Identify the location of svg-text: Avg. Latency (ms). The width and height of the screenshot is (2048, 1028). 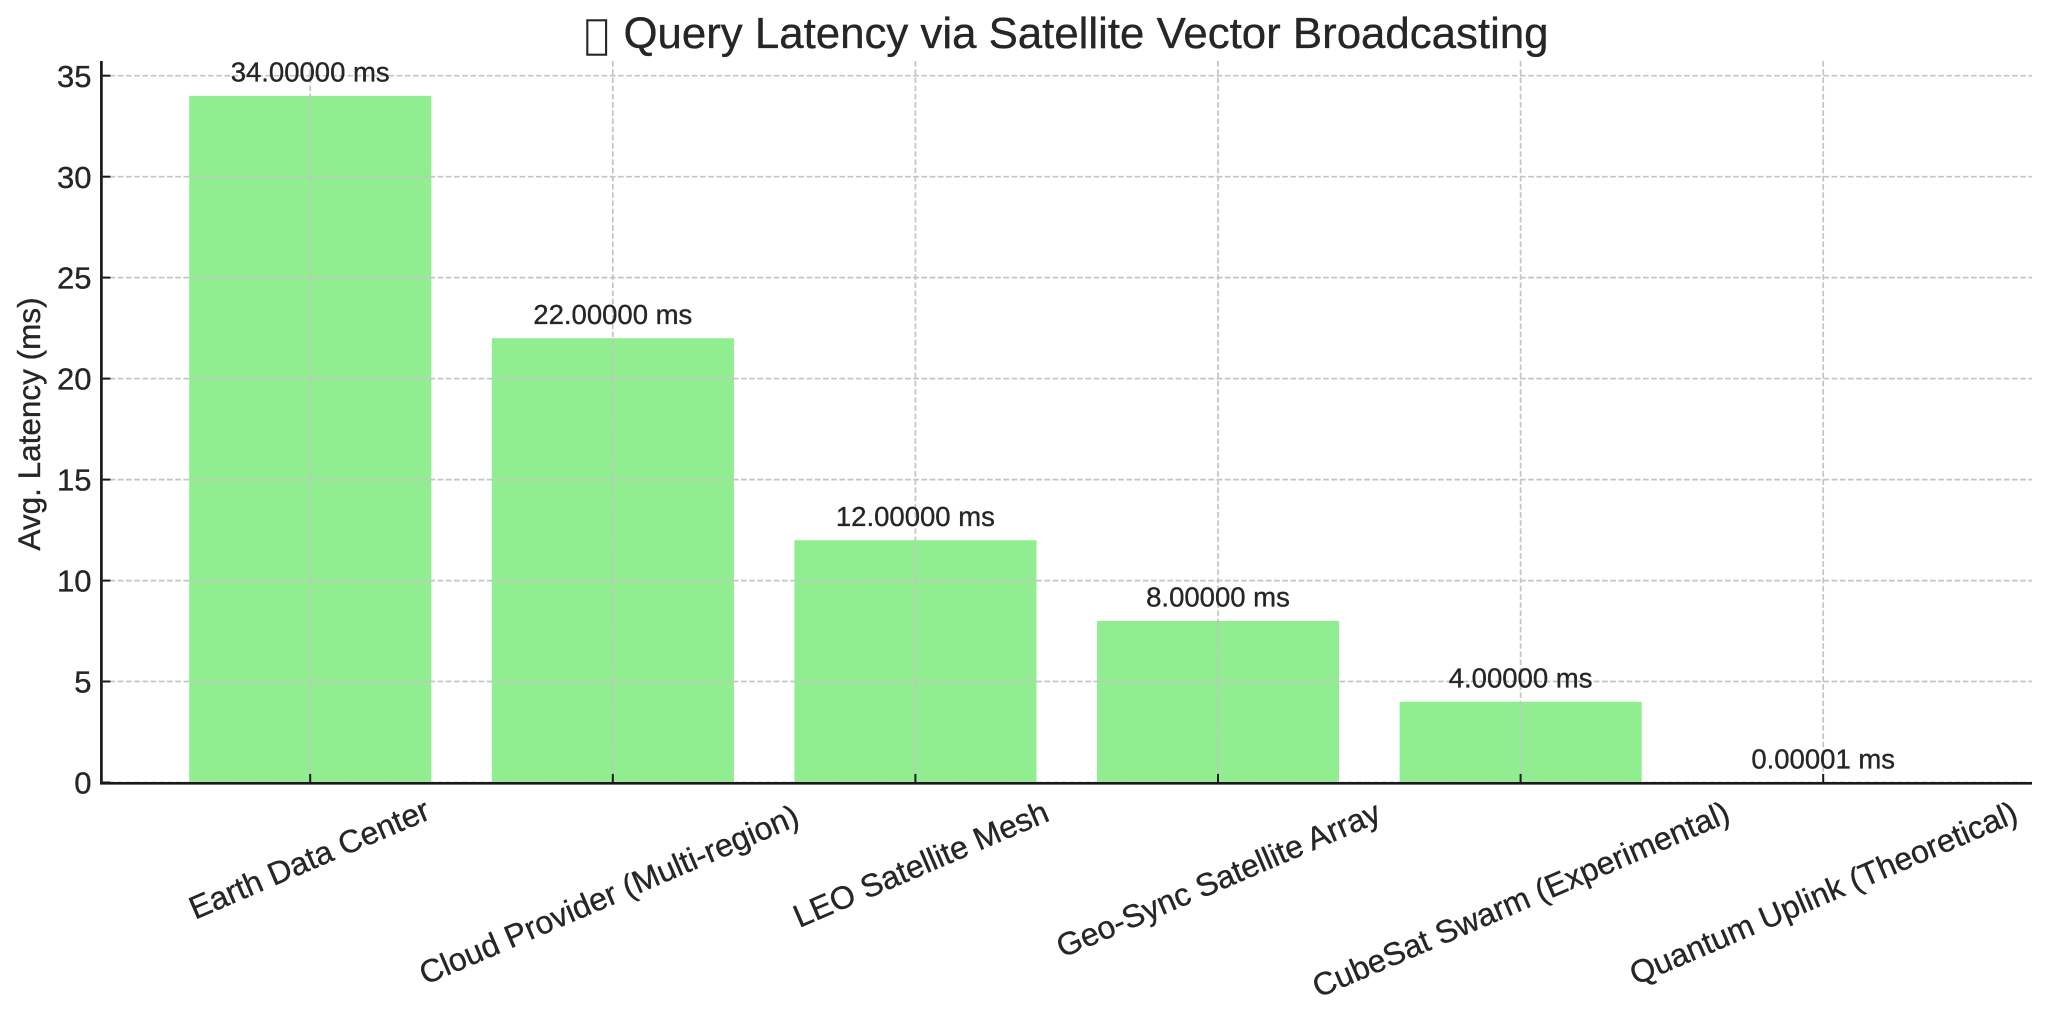
(29, 423).